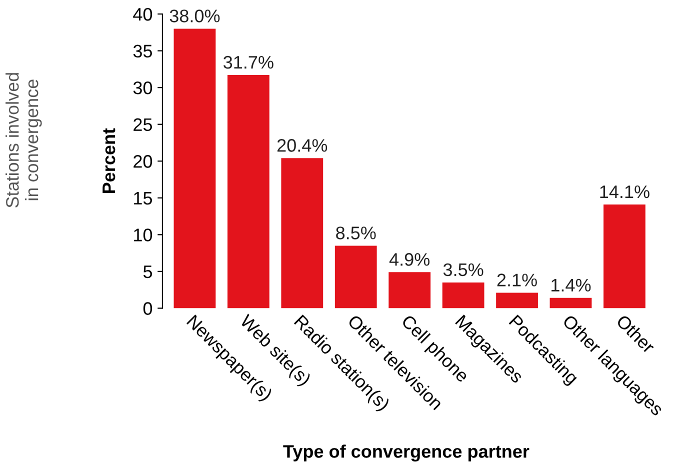 Image resolution: width=677 pixels, height=467 pixels. Describe the element at coordinates (143, 125) in the screenshot. I see `y-tick-label: 25` at that location.